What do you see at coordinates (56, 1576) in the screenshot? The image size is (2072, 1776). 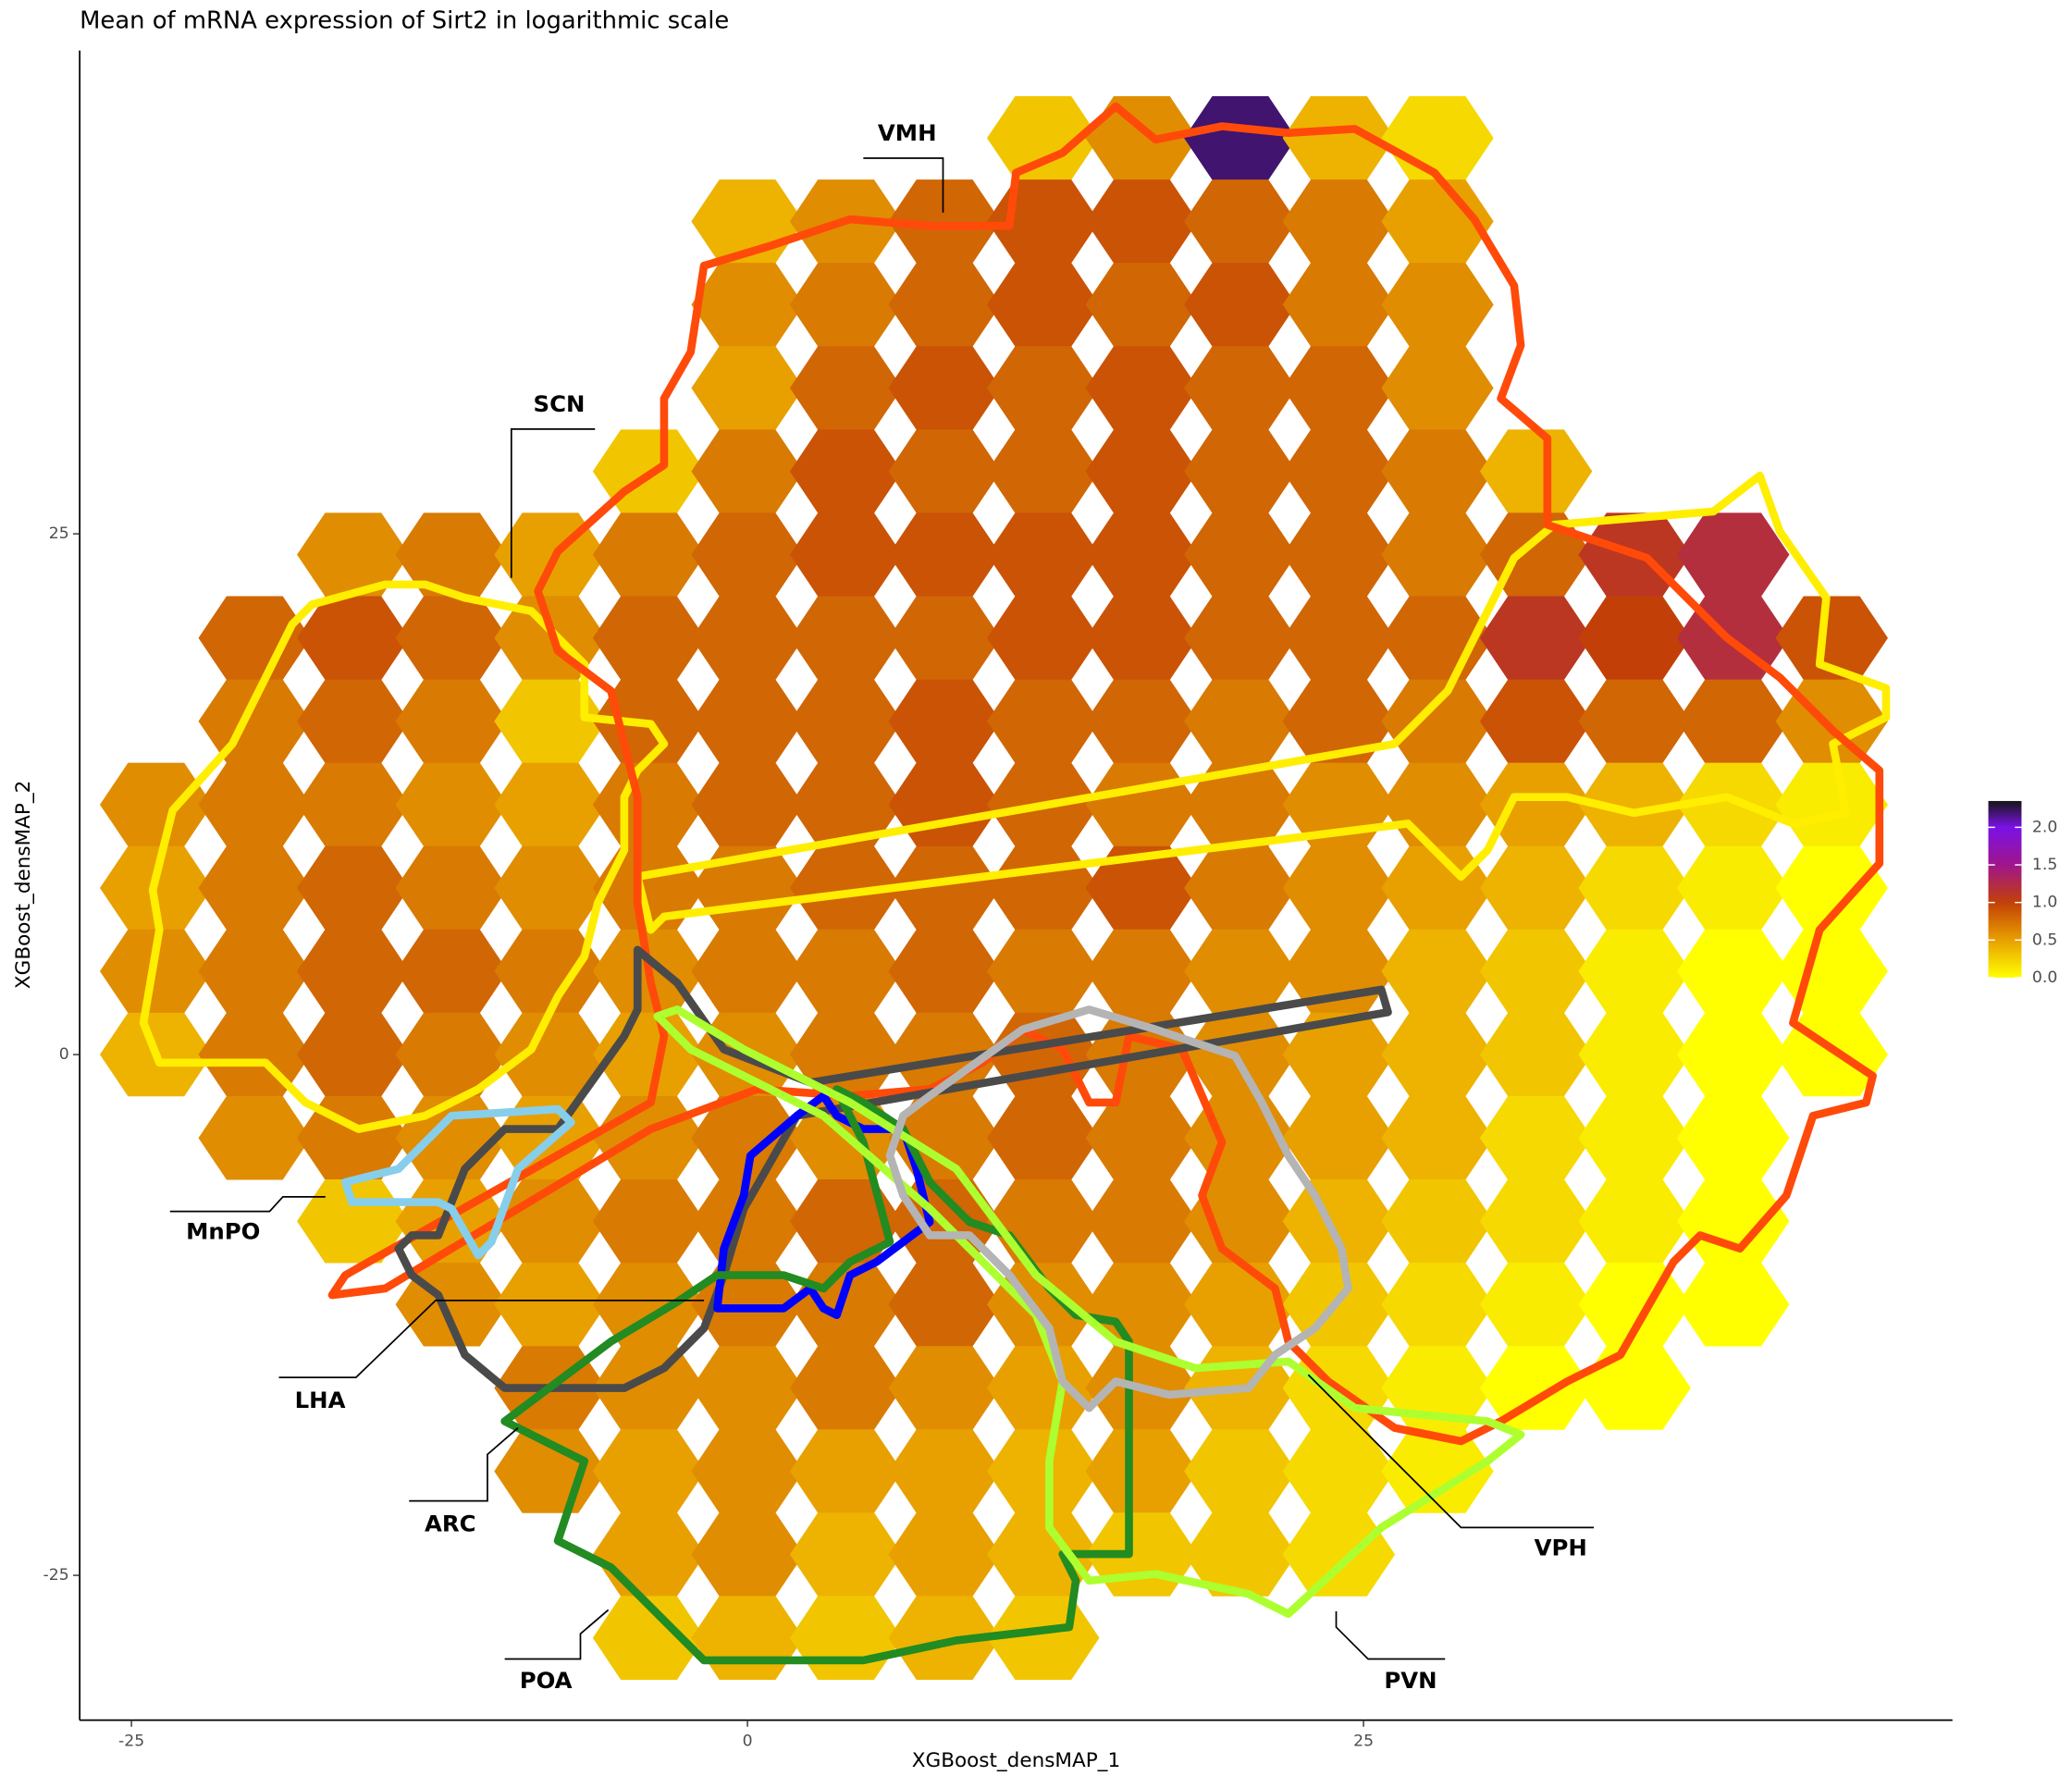 I see `y-tick-label: -25` at bounding box center [56, 1576].